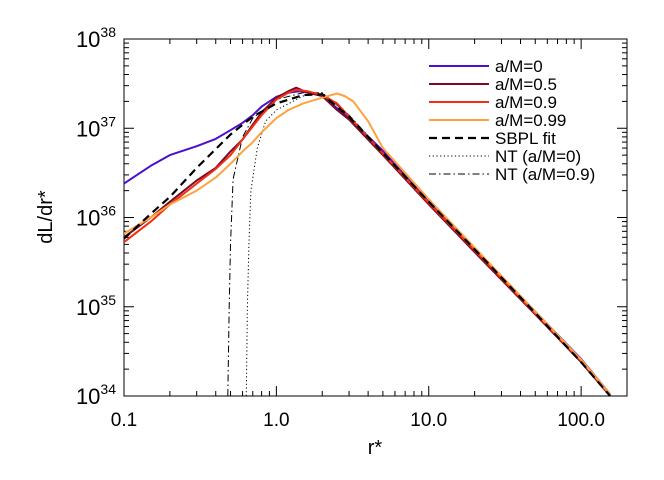  Describe the element at coordinates (581, 420) in the screenshot. I see `x-tick-label: 100.0` at that location.